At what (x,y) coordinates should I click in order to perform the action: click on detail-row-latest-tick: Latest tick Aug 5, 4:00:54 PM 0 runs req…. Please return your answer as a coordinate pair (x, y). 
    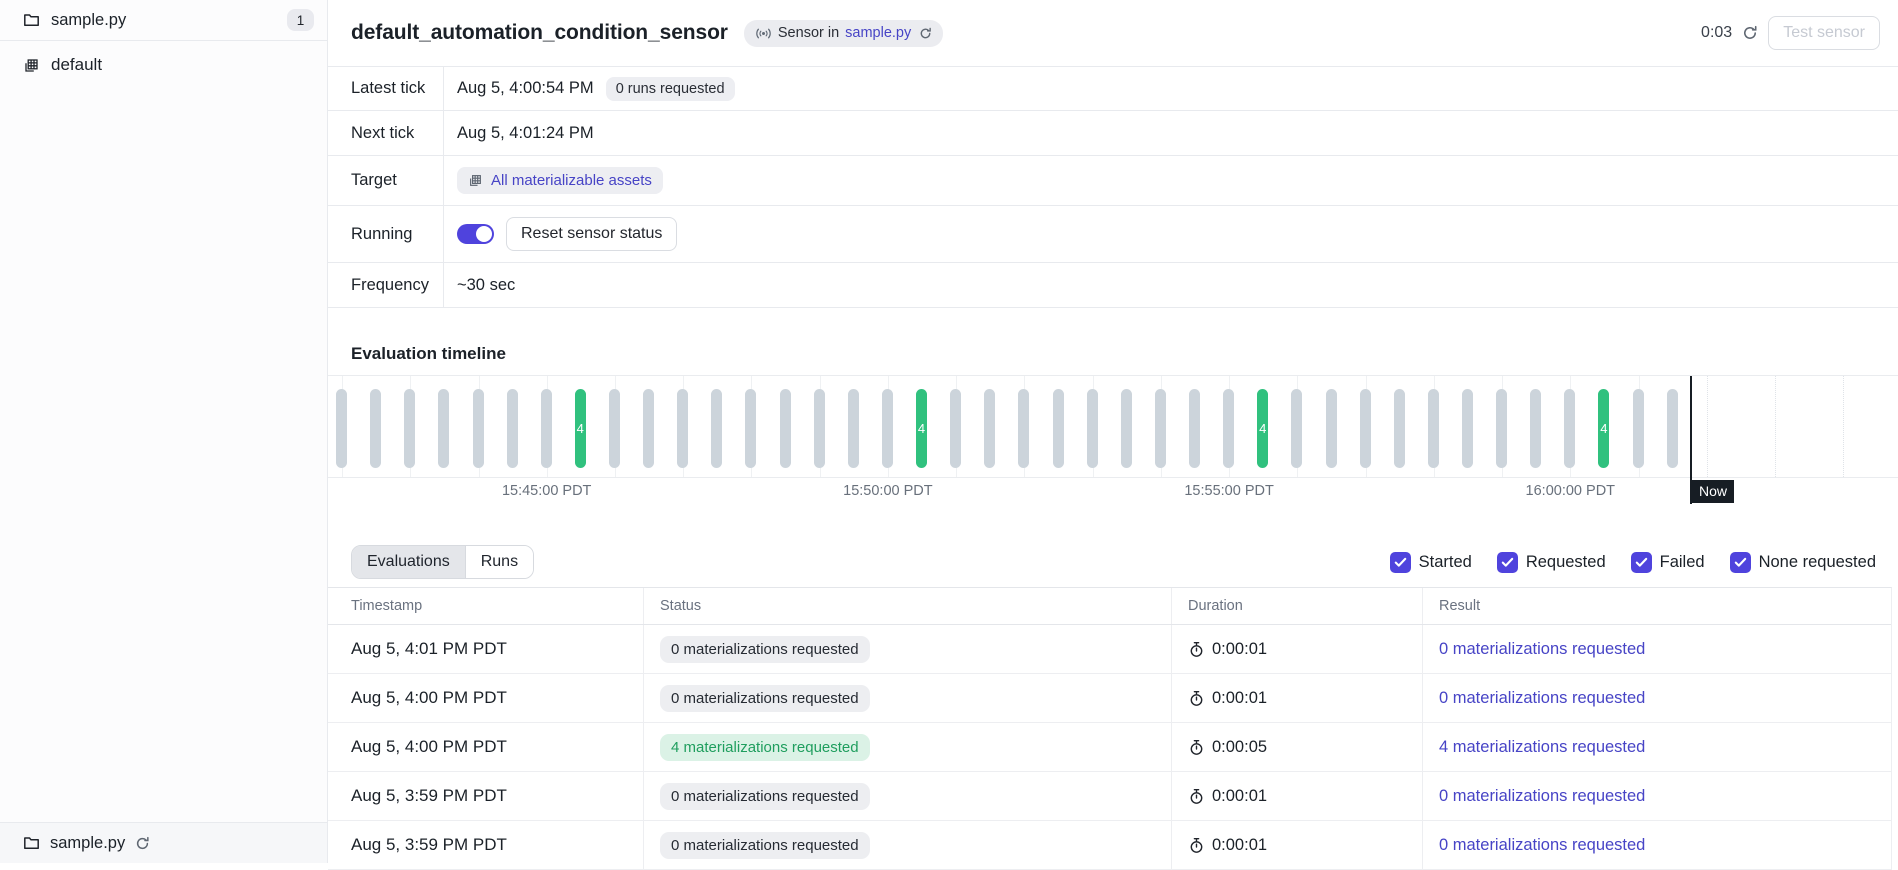
    Looking at the image, I should click on (1113, 89).